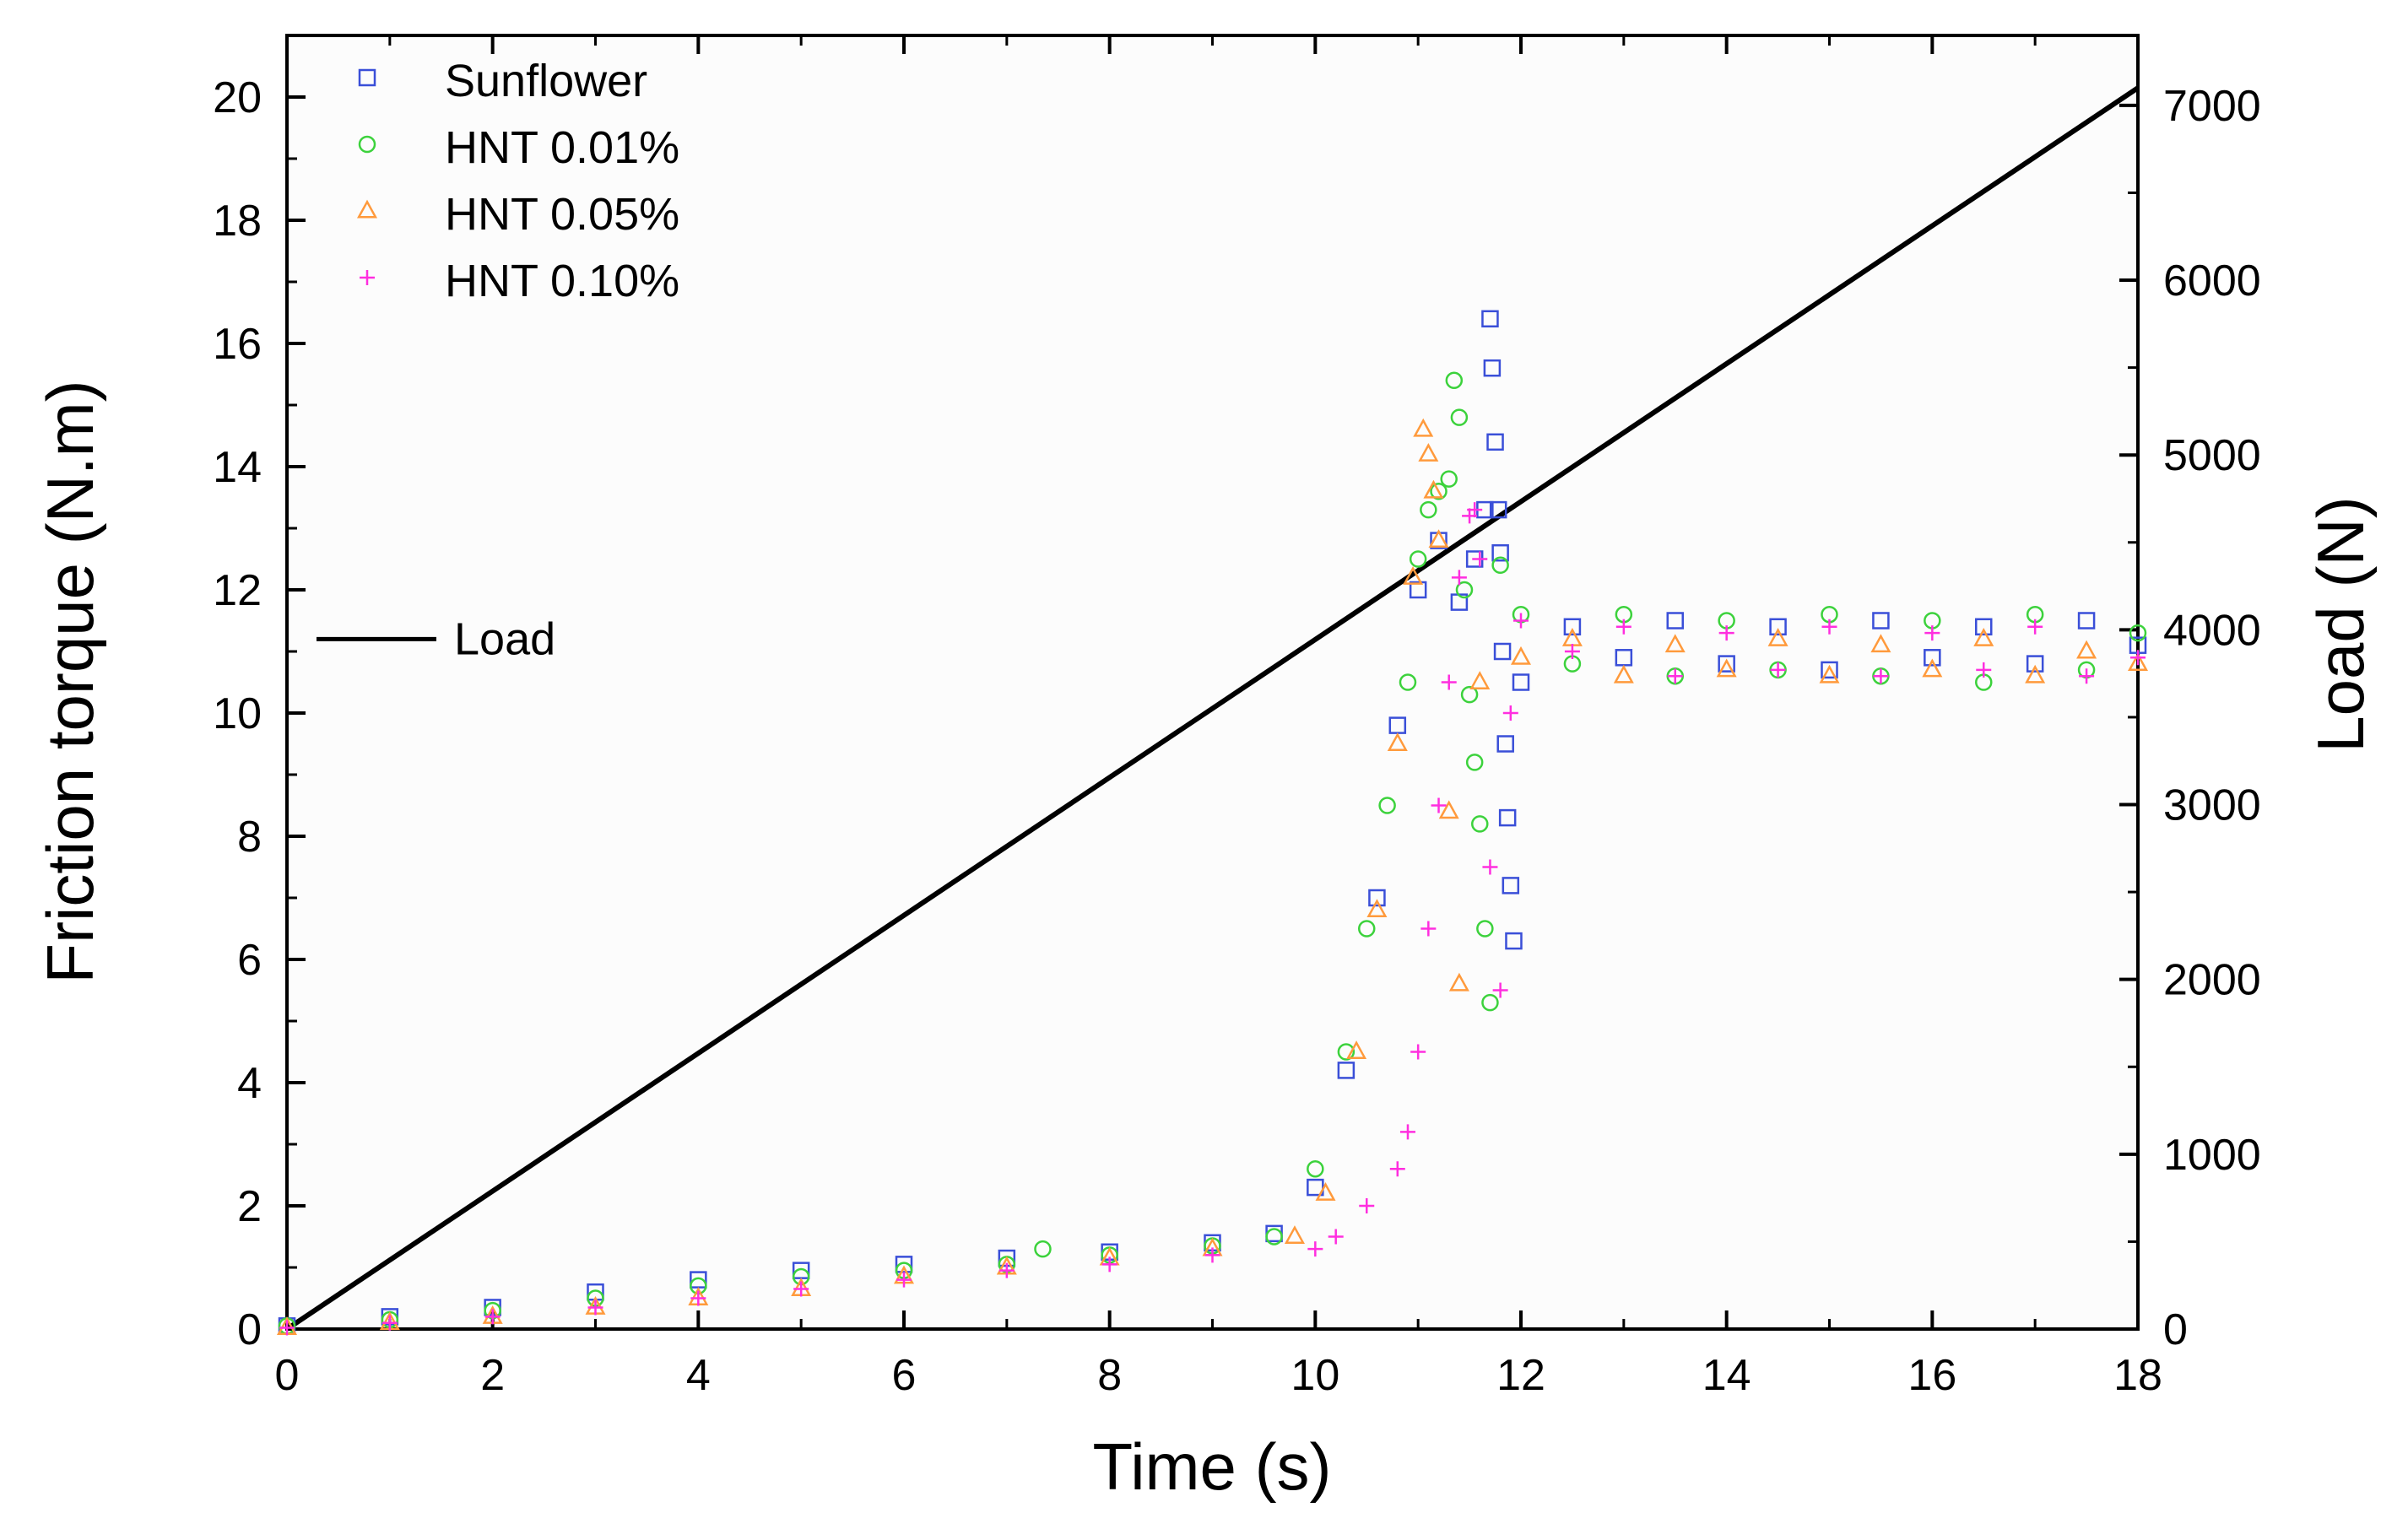  What do you see at coordinates (238, 221) in the screenshot?
I see `y-tick-label: 18` at bounding box center [238, 221].